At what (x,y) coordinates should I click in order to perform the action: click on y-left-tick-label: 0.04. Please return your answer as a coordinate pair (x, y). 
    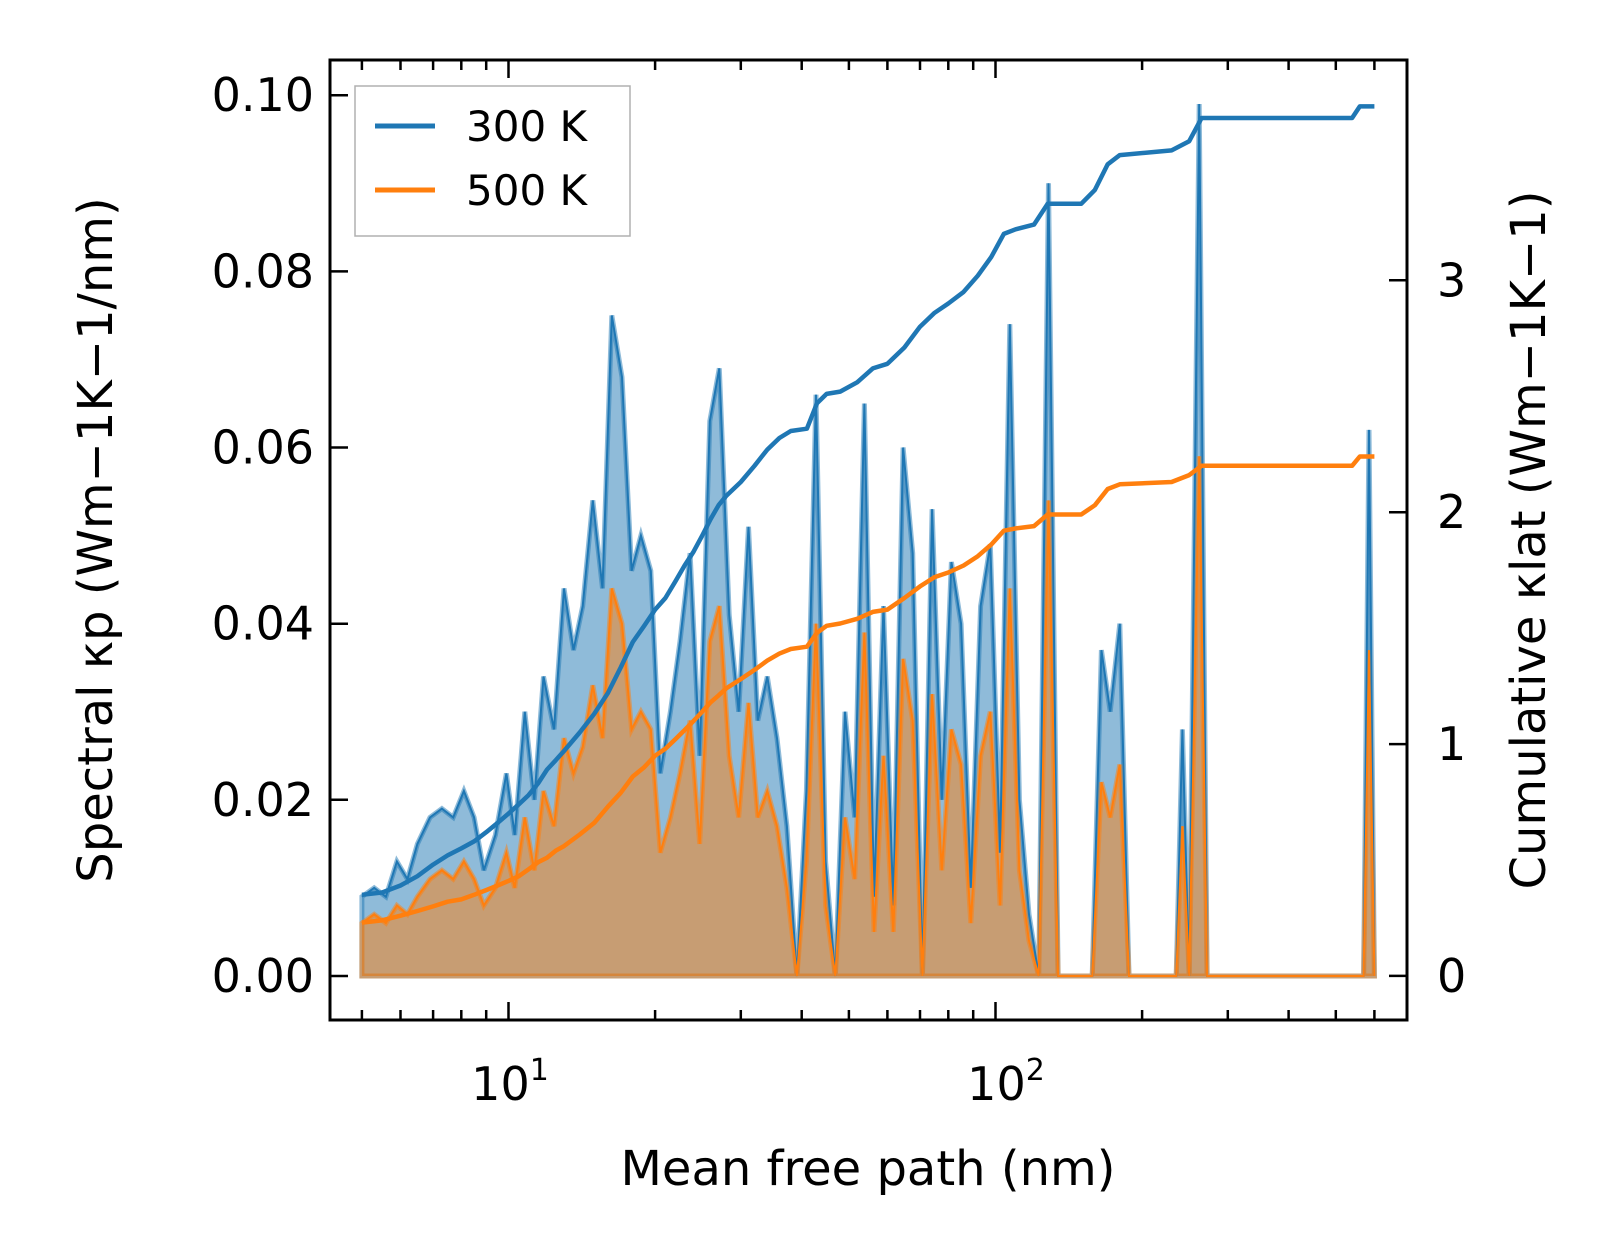
    Looking at the image, I should click on (263, 624).